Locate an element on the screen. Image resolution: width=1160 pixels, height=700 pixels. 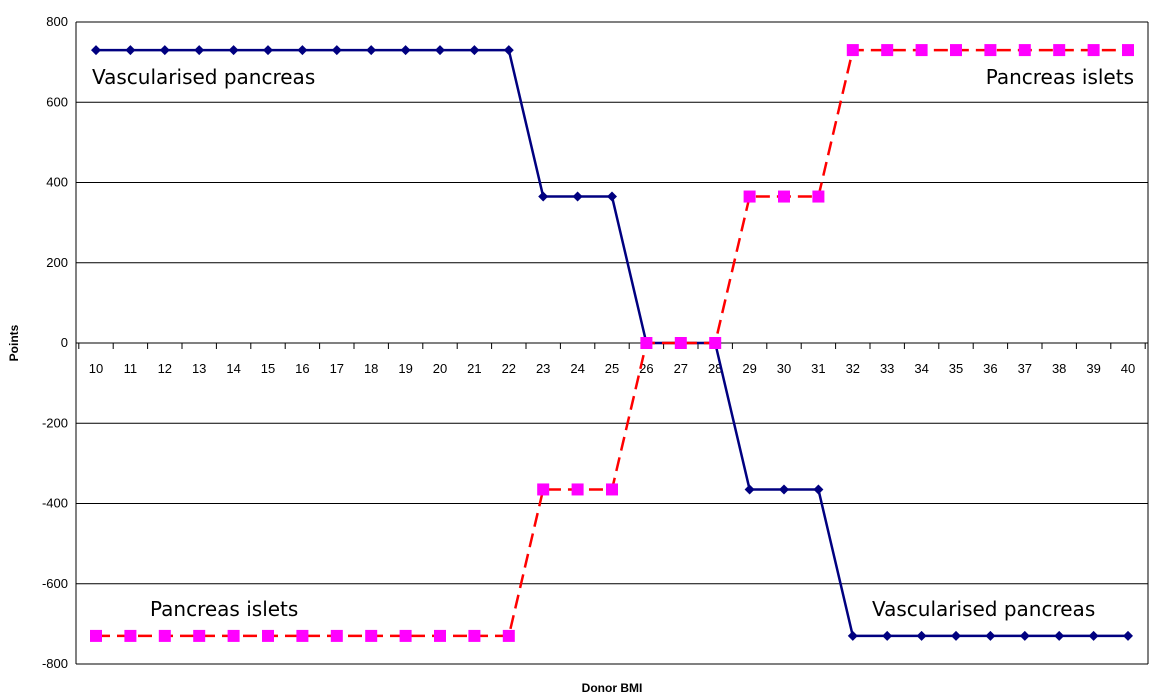
x-tick-label: 18 is located at coordinates (371, 368).